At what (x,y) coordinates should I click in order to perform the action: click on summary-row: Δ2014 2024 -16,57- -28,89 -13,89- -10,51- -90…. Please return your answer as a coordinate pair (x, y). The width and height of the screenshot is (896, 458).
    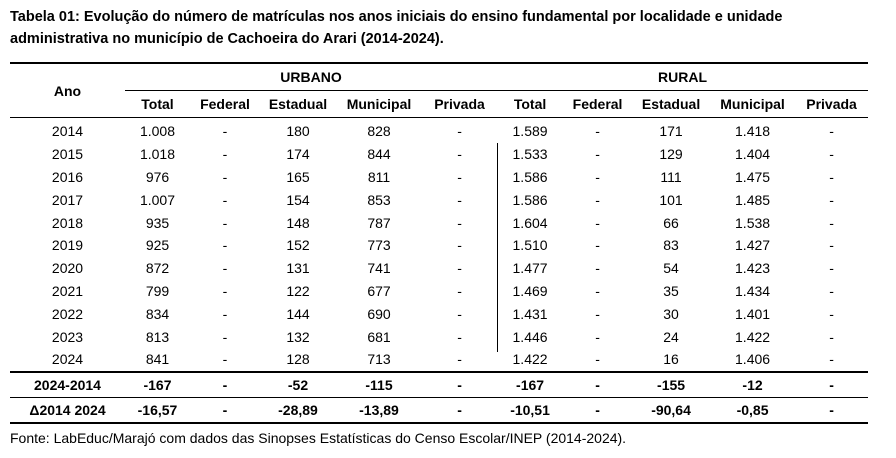
    Looking at the image, I should click on (439, 410).